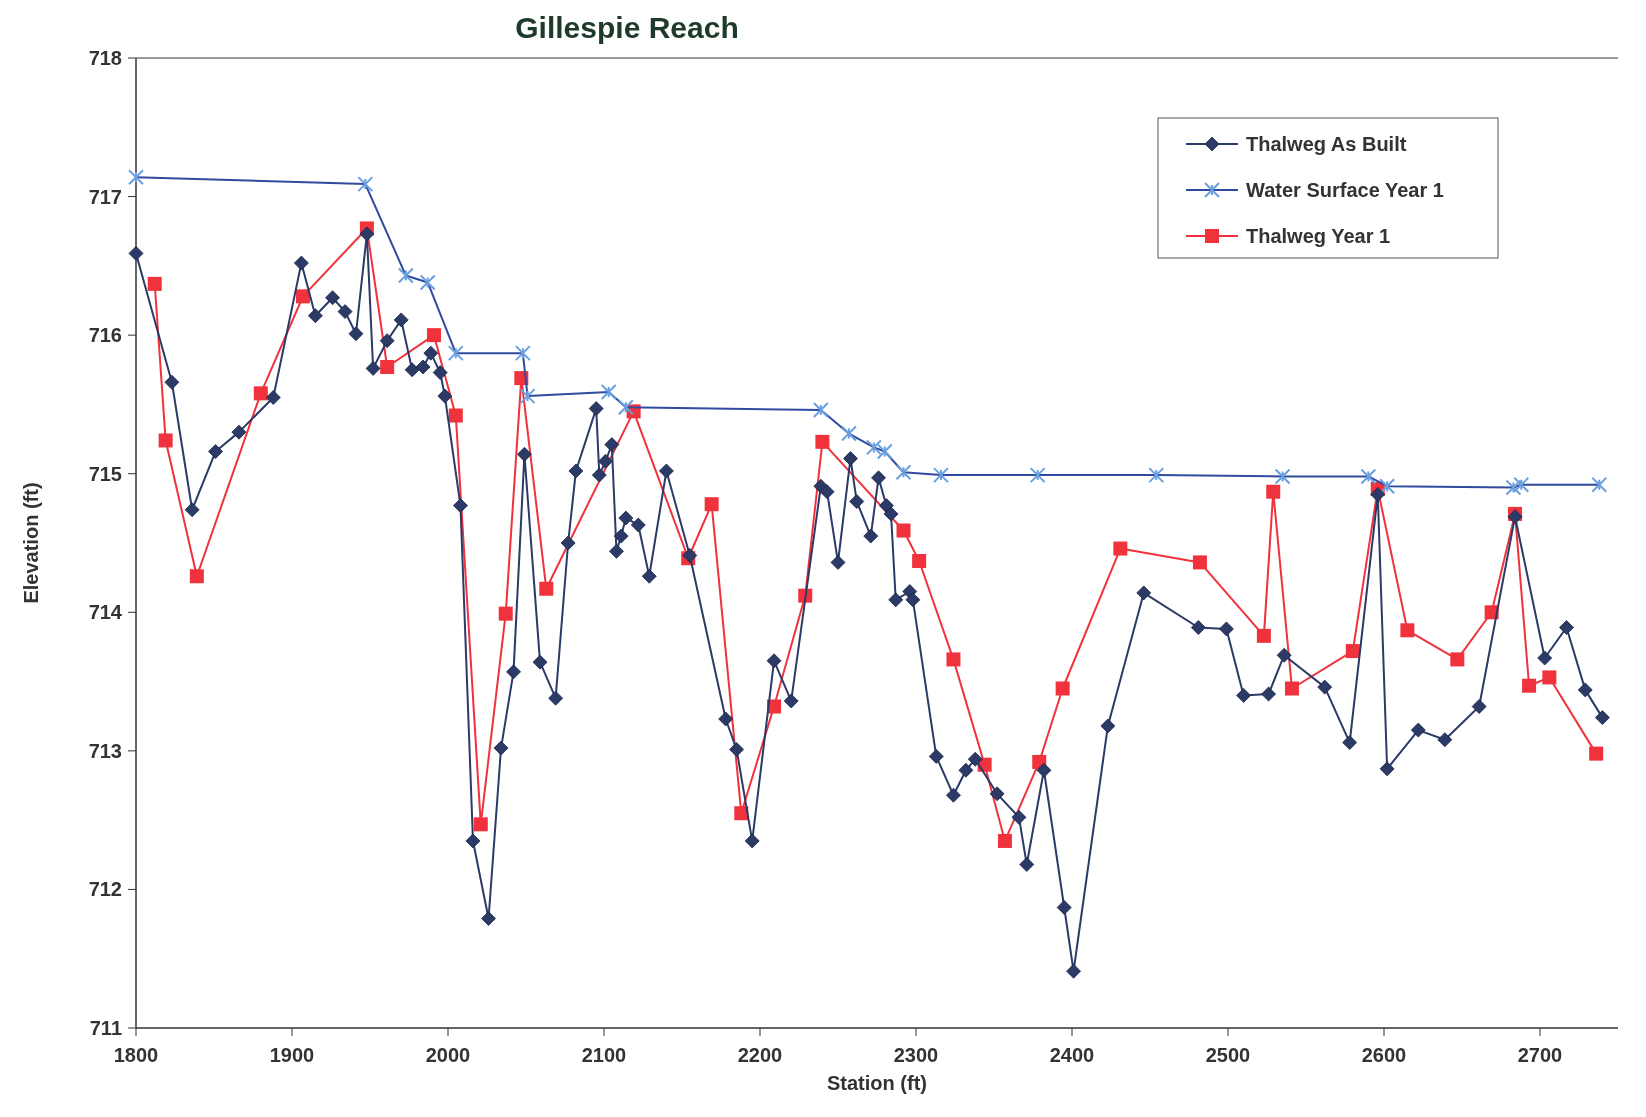 This screenshot has width=1646, height=1117. Describe the element at coordinates (1326, 144) in the screenshot. I see `legend-label: Thalweg As Built` at that location.